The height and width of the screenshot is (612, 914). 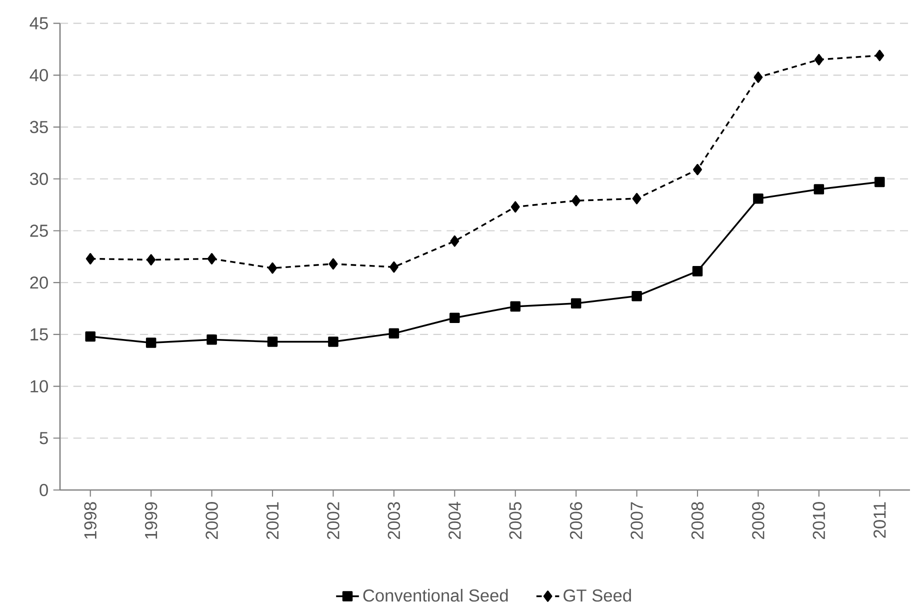 I want to click on x-tick-label: 2000, so click(x=212, y=521).